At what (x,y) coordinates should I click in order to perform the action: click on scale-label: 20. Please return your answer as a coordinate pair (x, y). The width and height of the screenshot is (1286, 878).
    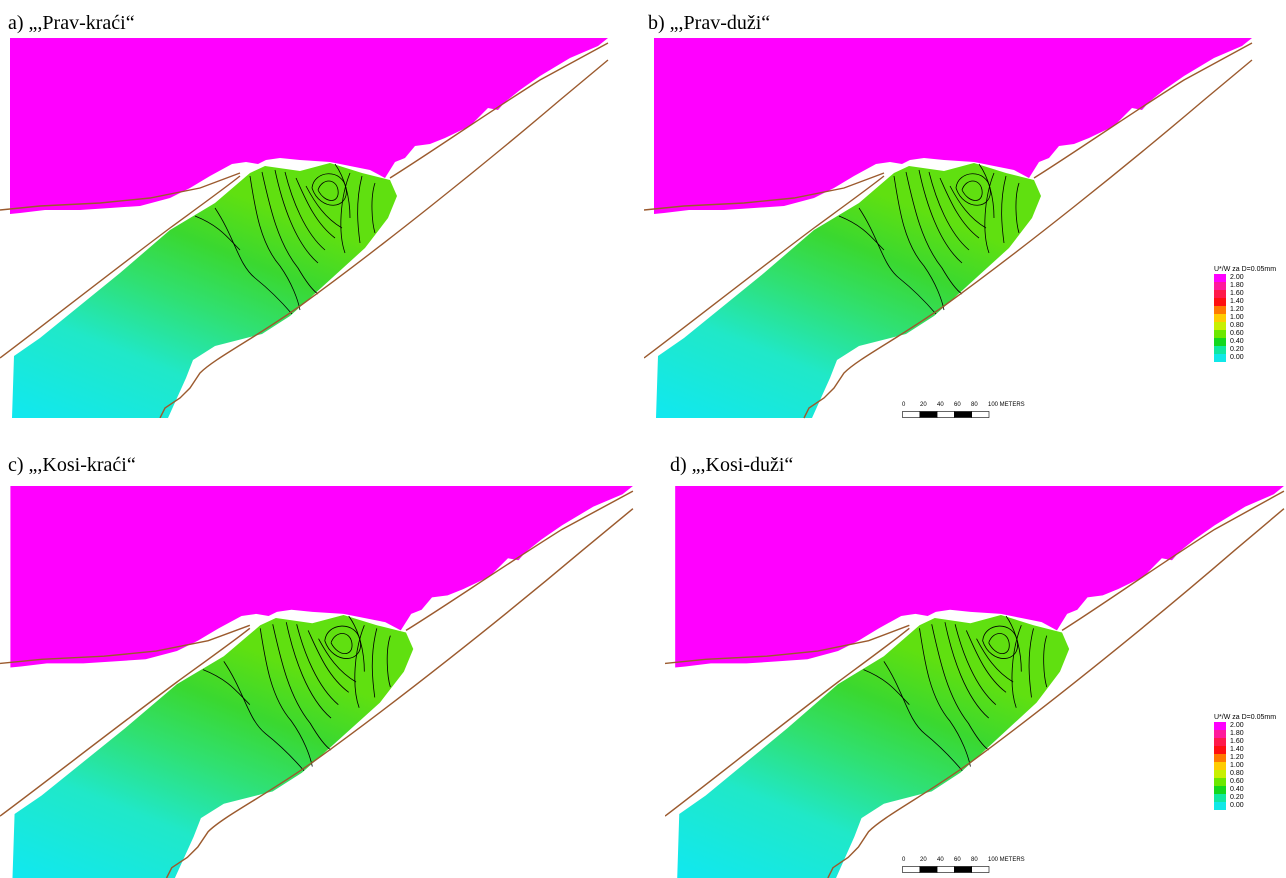
    Looking at the image, I should click on (923, 405).